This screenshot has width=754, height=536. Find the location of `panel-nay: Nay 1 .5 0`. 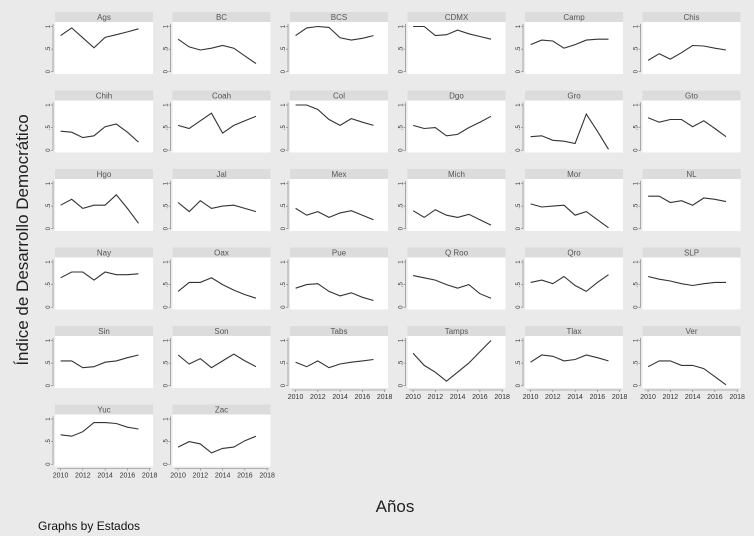

panel-nay: Nay 1 .5 0 is located at coordinates (99, 278).